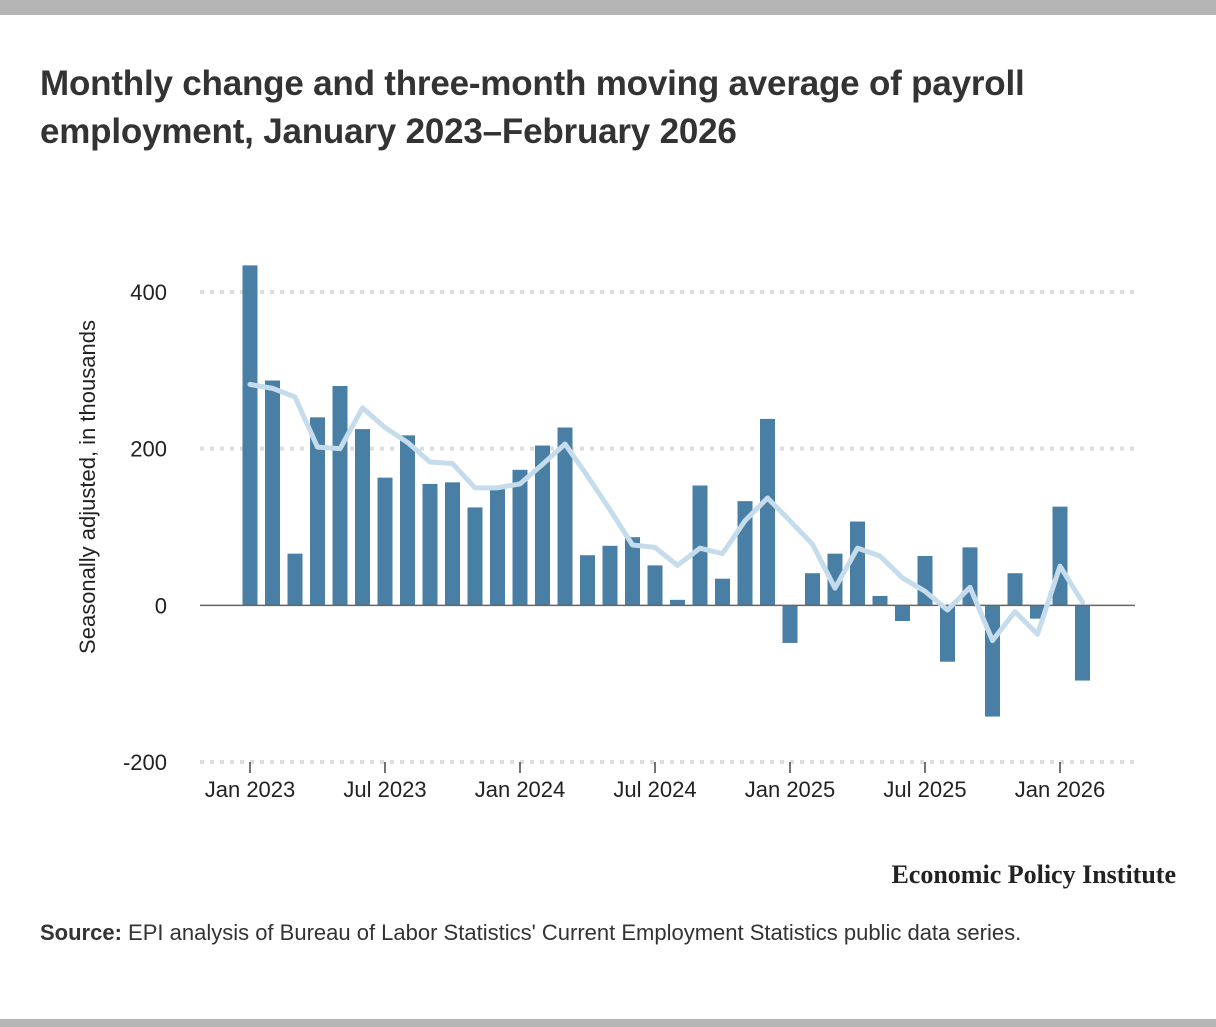 The height and width of the screenshot is (1027, 1216). Describe the element at coordinates (1033, 874) in the screenshot. I see `brand-logo-text: Economic Policy Institute` at that location.